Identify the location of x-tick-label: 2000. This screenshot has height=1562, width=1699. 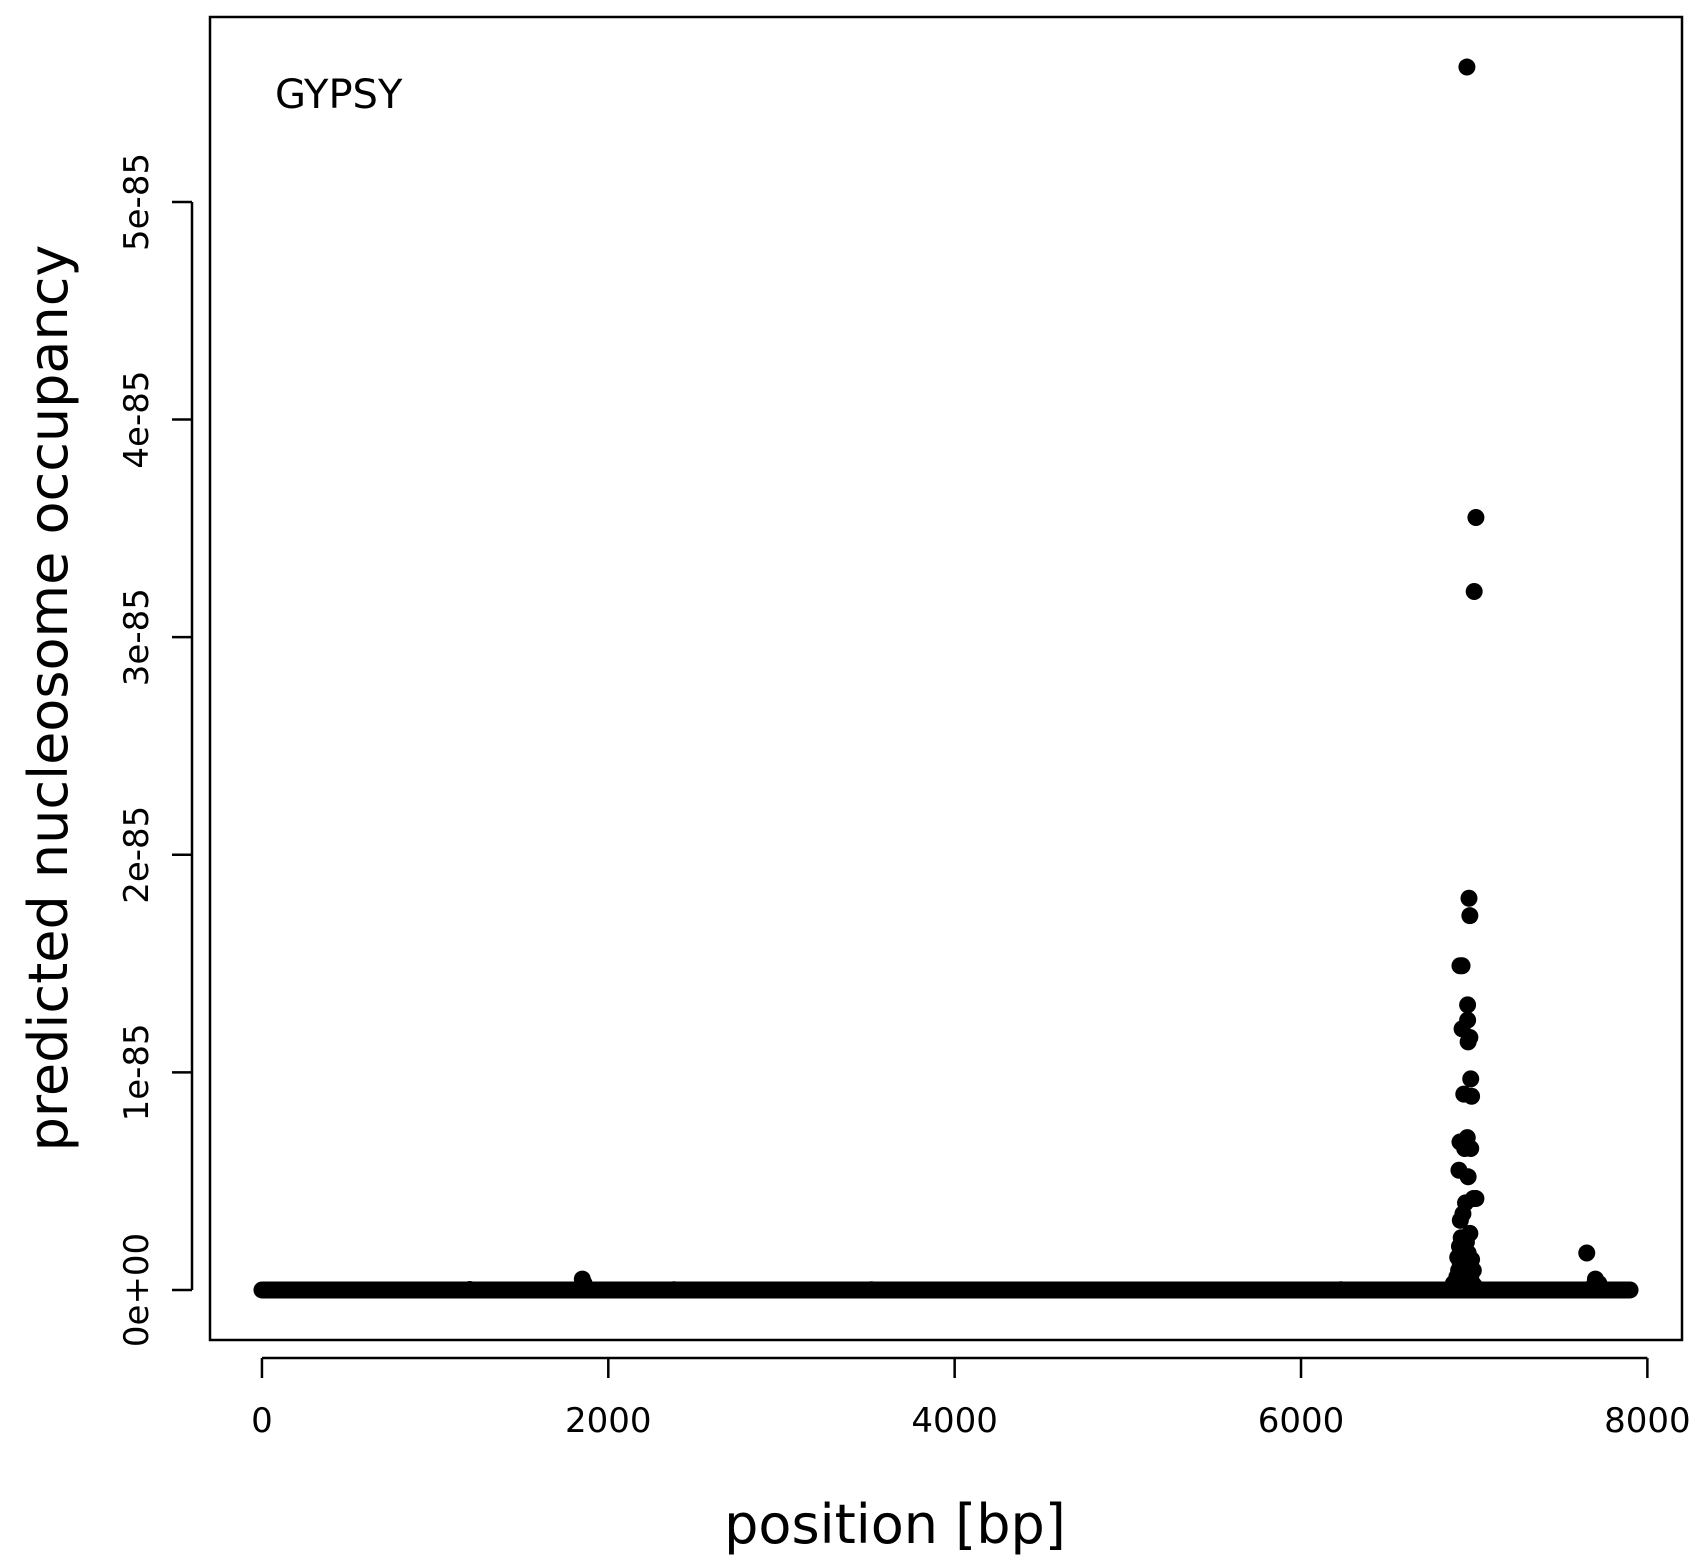
(608, 1421).